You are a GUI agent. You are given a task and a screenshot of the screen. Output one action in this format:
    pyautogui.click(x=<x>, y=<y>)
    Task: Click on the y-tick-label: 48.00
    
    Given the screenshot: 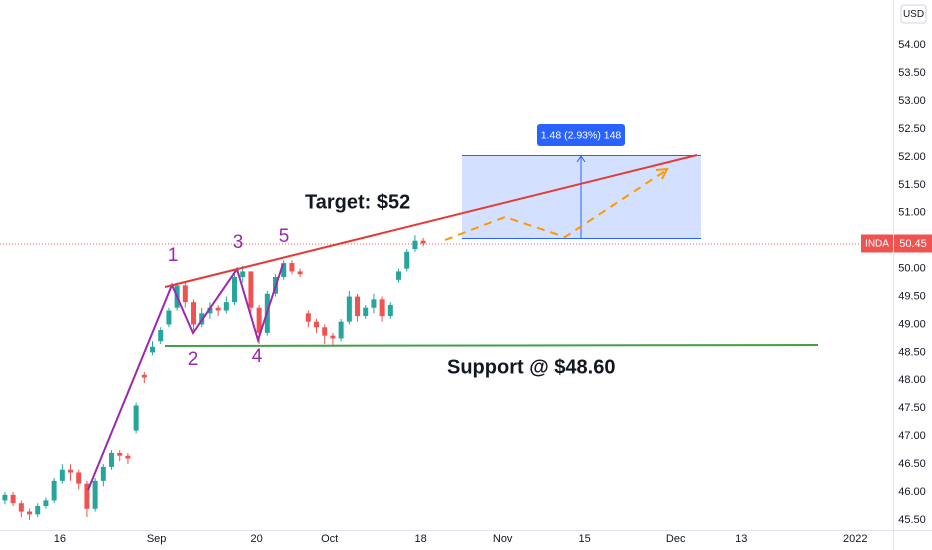 What is the action you would take?
    pyautogui.click(x=912, y=380)
    